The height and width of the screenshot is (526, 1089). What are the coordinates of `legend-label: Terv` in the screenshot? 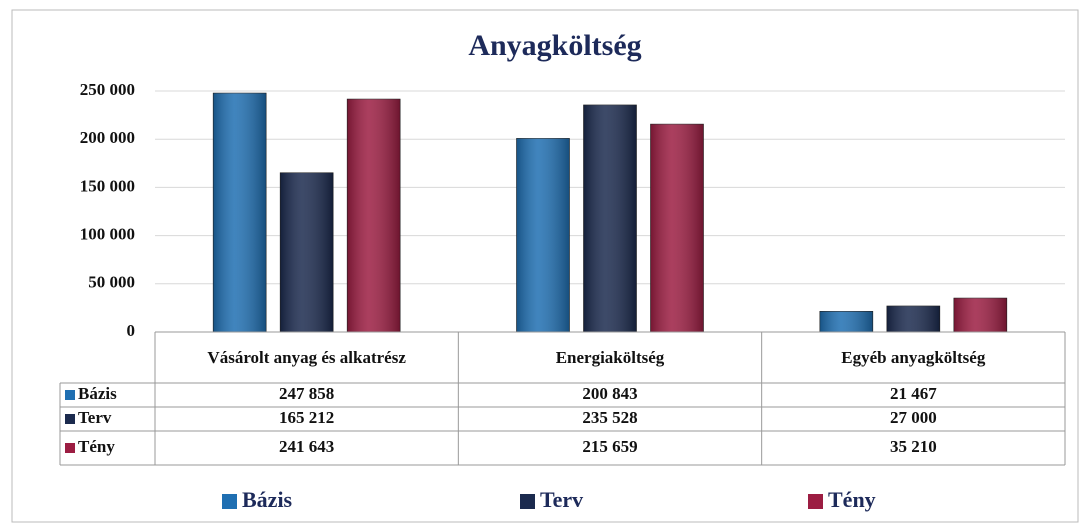 It's located at (561, 499).